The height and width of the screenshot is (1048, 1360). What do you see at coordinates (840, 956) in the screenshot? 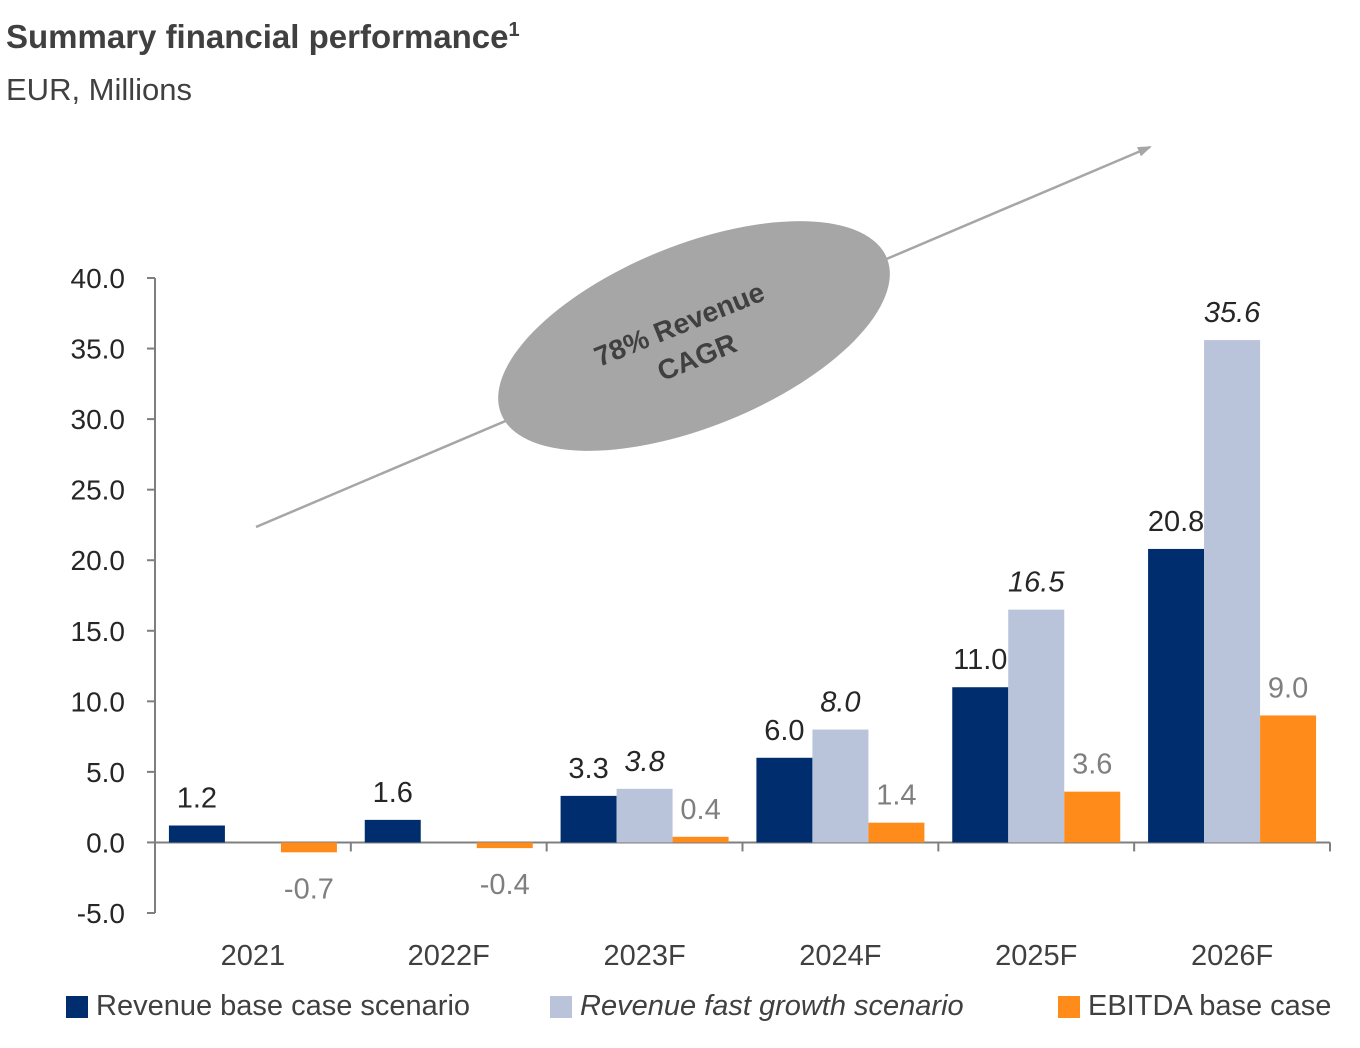
I see `x-tick-label: 2024F` at bounding box center [840, 956].